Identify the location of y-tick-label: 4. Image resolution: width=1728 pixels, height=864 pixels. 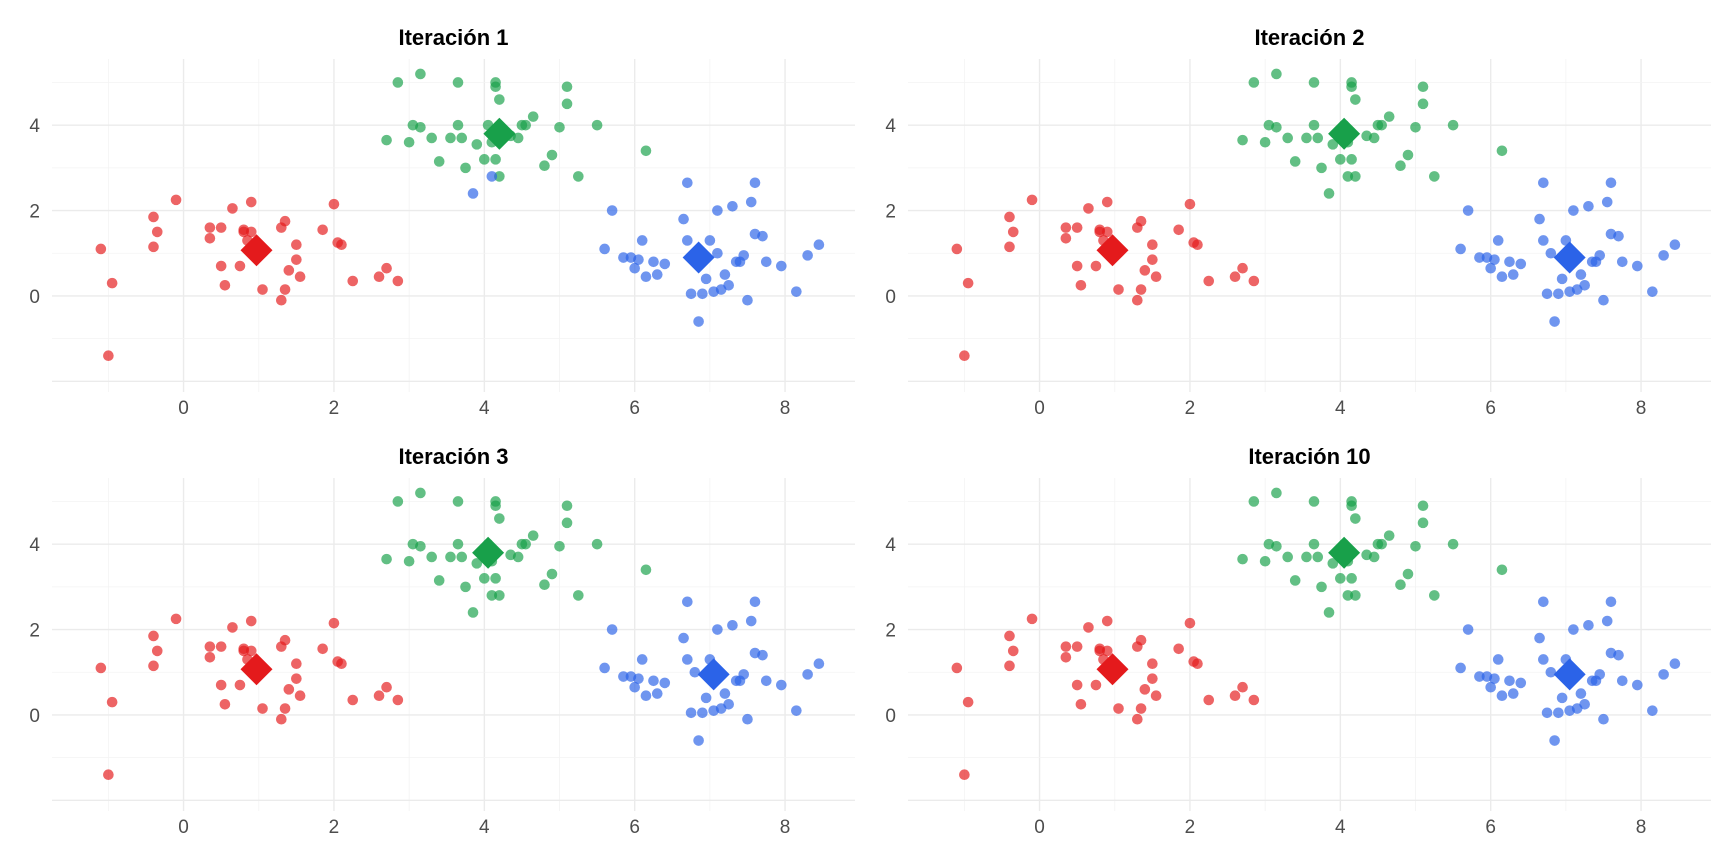
(890, 545).